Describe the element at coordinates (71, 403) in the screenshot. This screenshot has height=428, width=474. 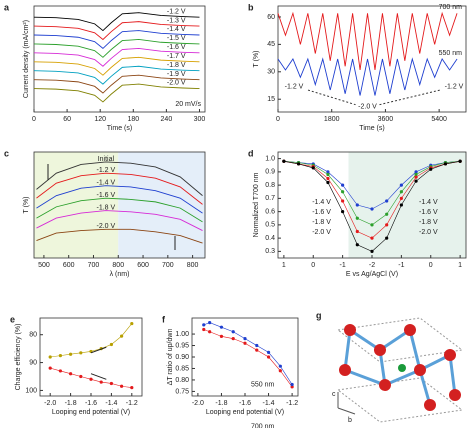
I see `x-tick-label: -1.8` at that location.